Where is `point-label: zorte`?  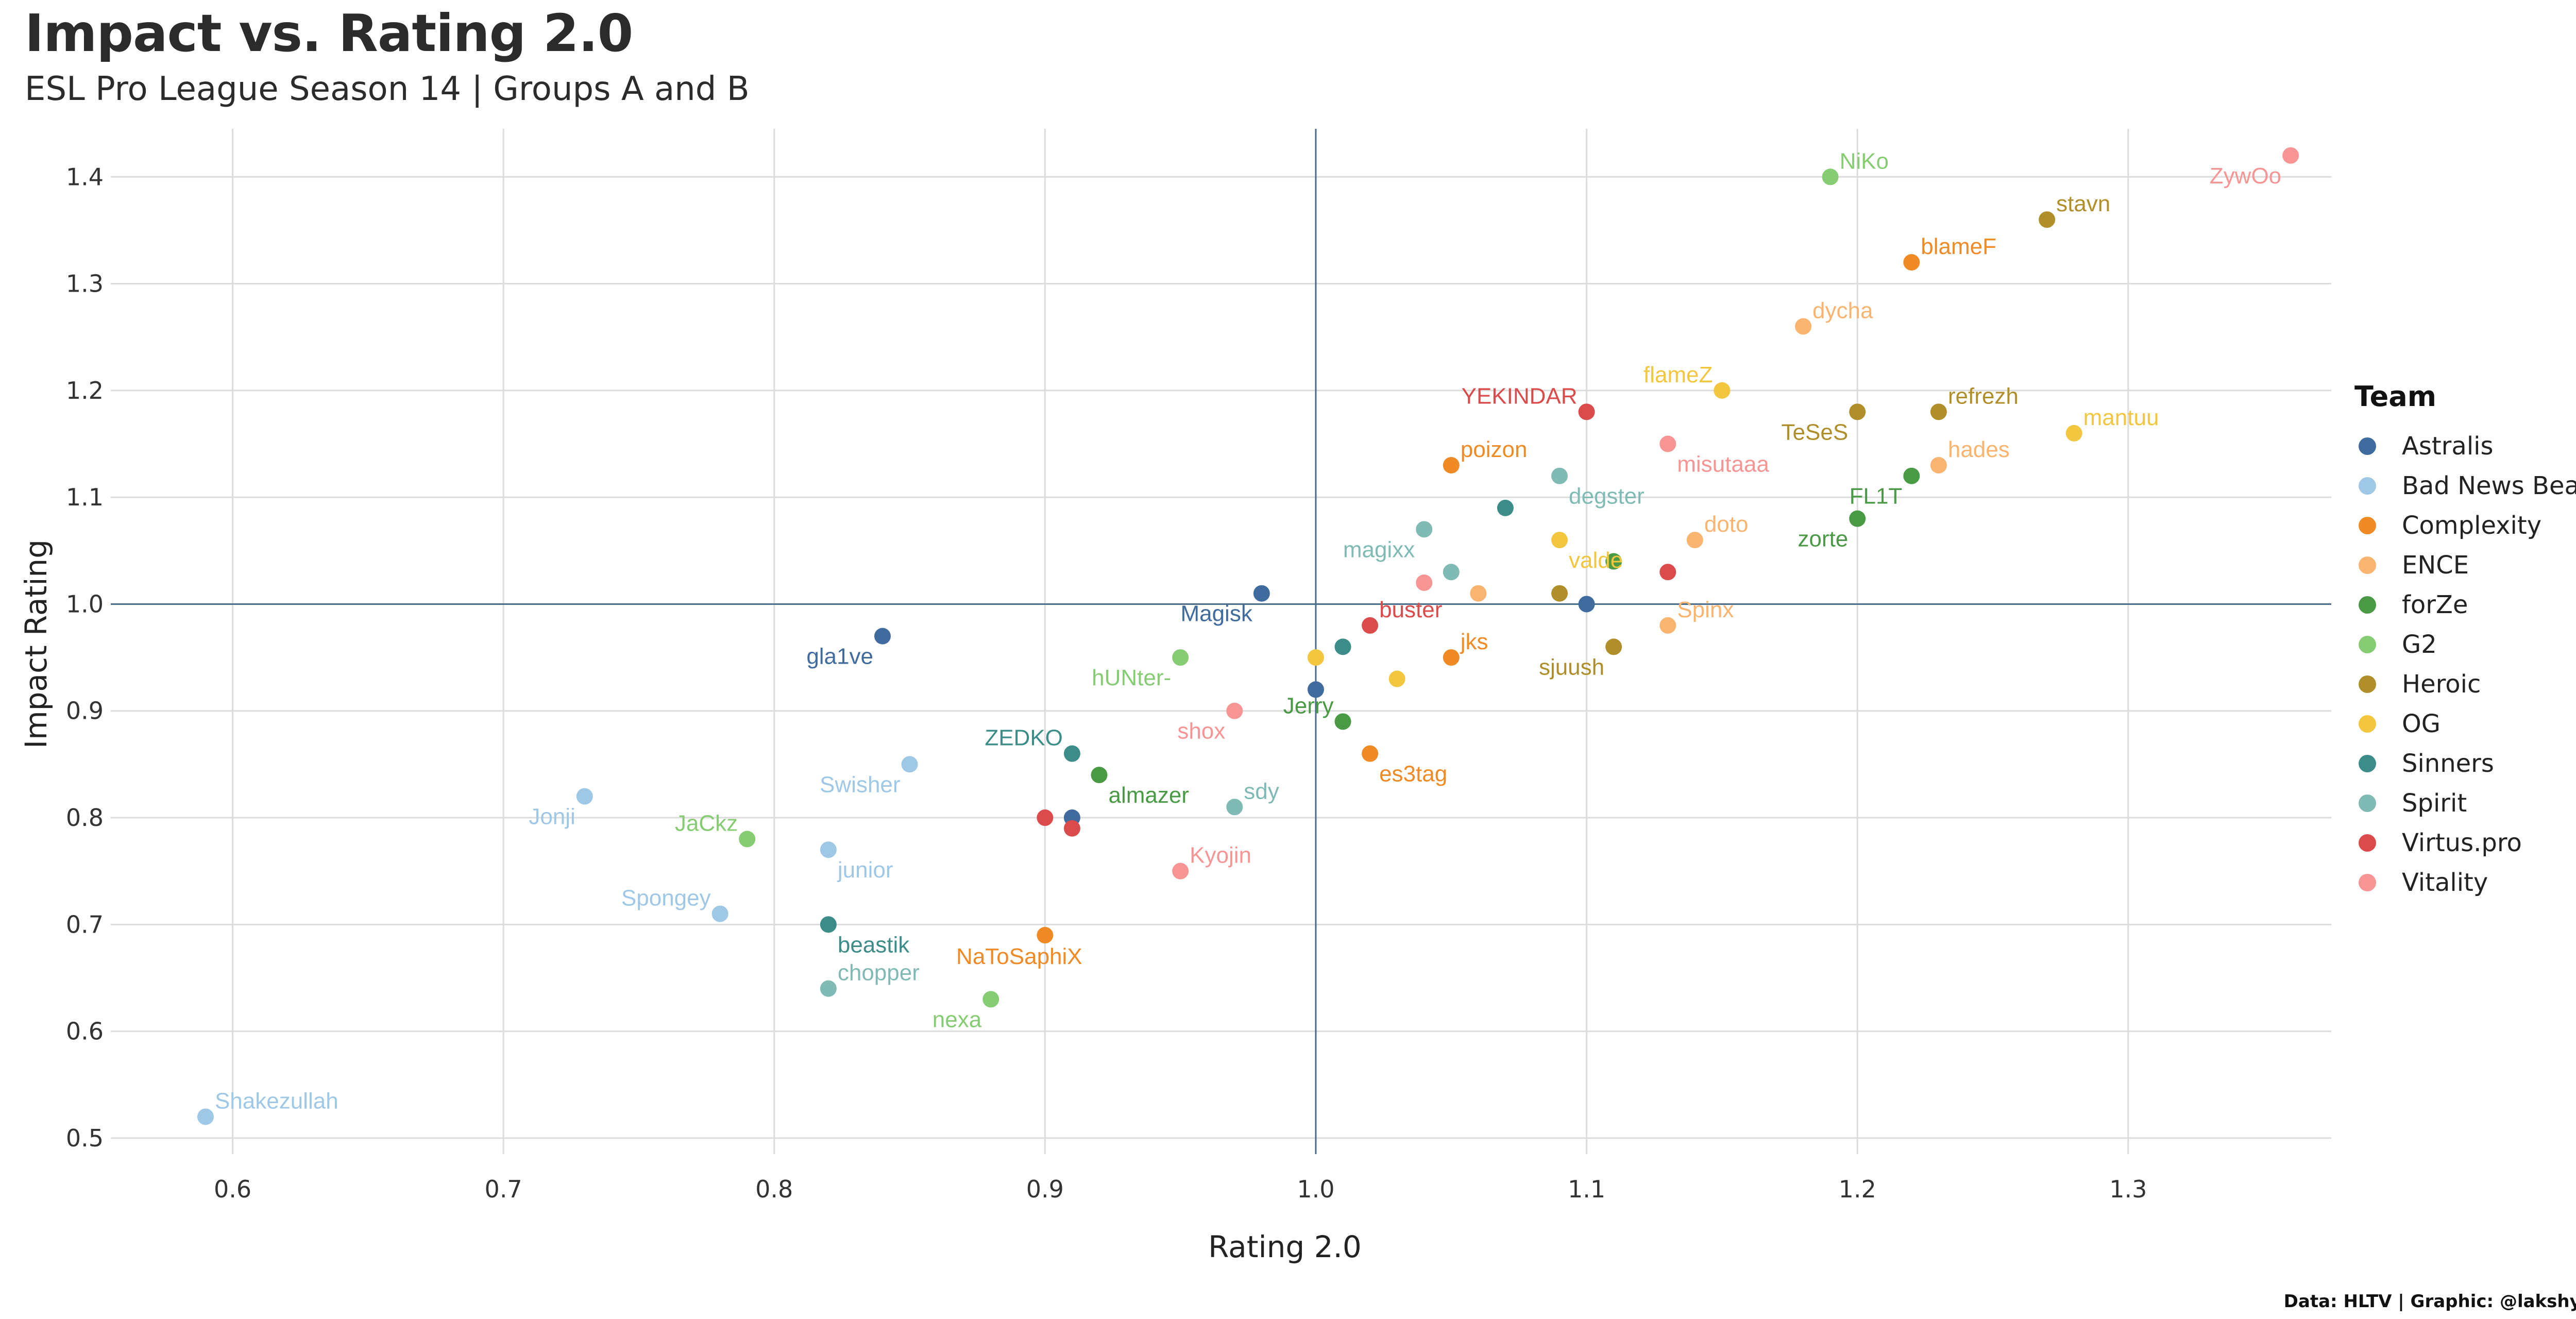
point-label: zorte is located at coordinates (1823, 539).